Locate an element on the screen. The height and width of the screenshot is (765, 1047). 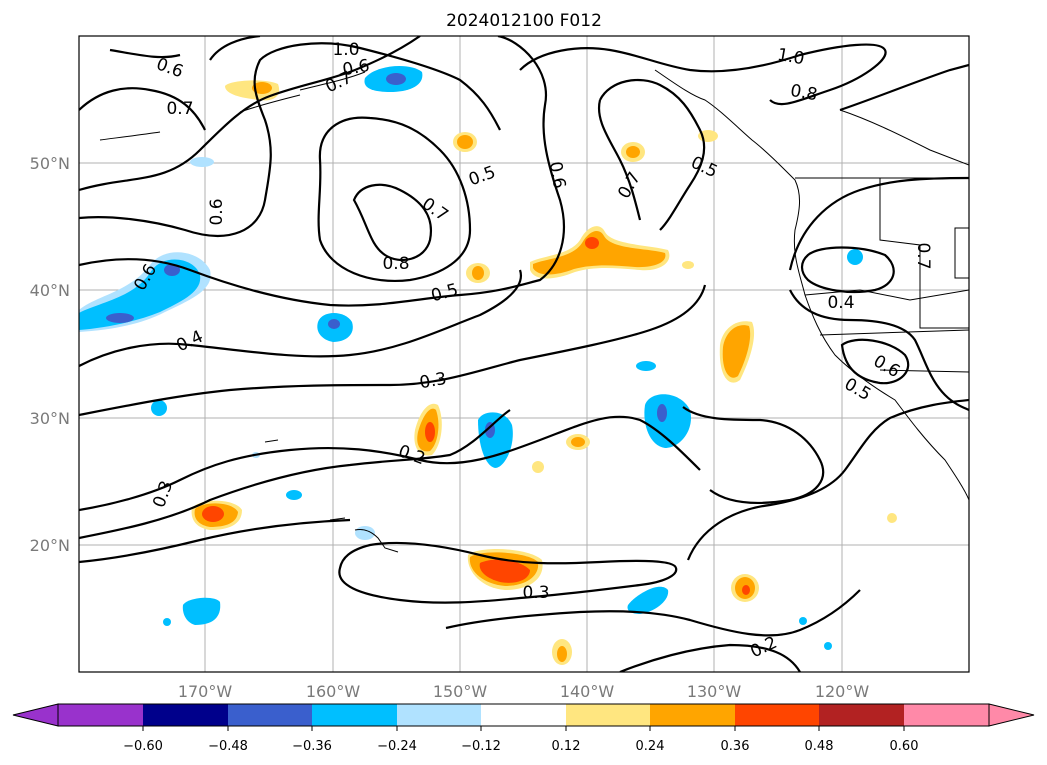
colorbar-tick-label: −0.60 is located at coordinates (143, 746).